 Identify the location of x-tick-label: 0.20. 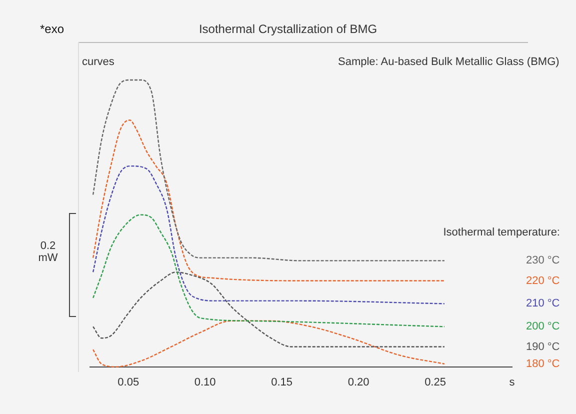
(359, 382).